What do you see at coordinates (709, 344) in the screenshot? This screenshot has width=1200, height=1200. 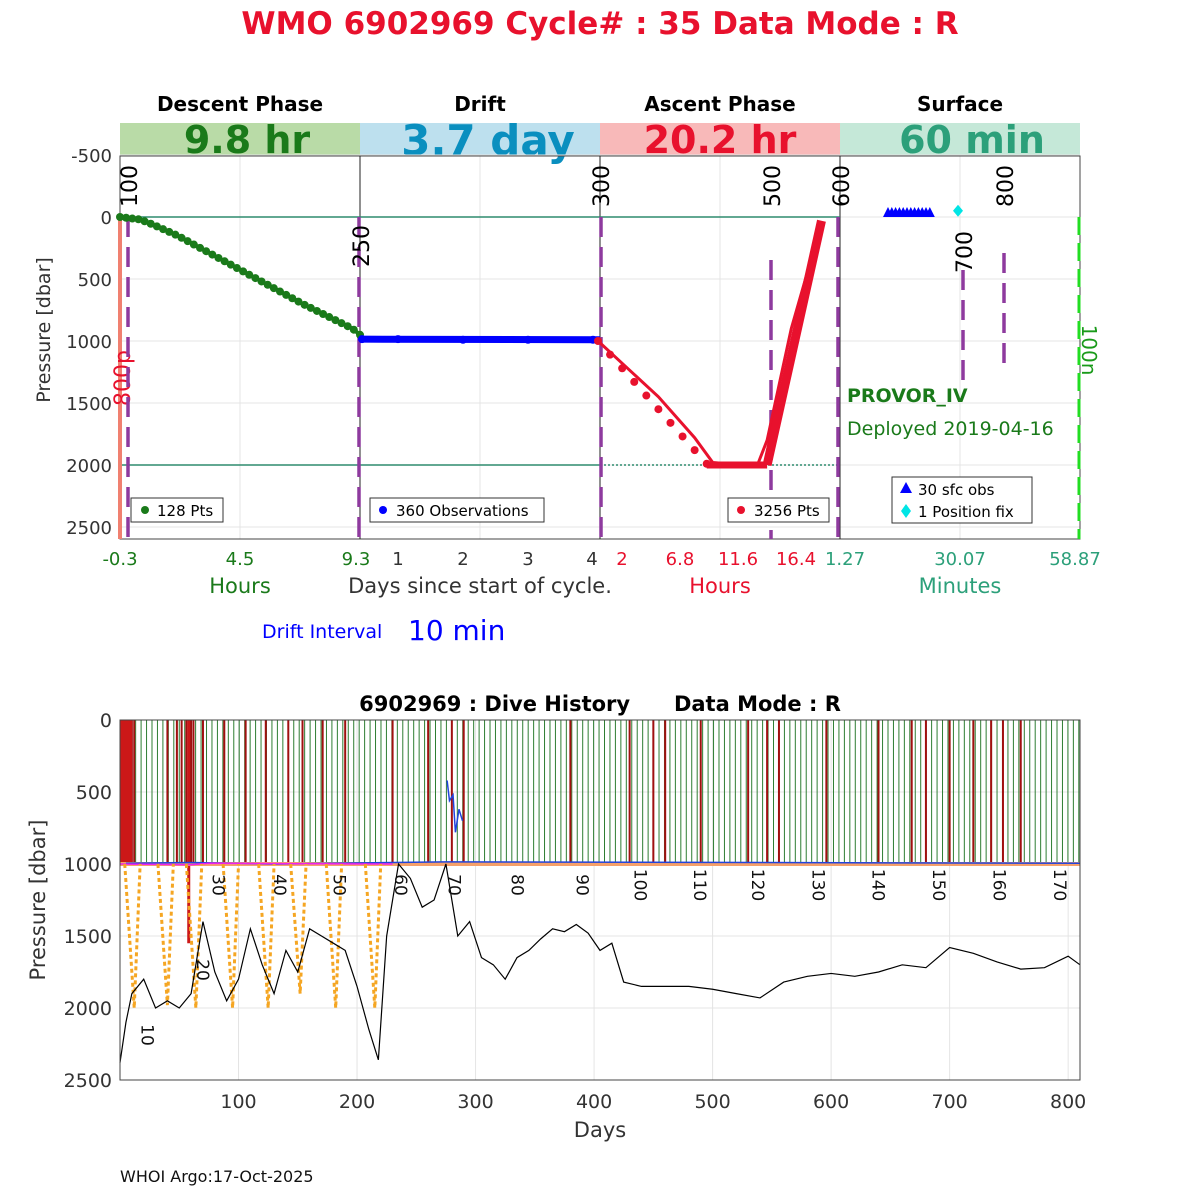 I see `ascent-line` at bounding box center [709, 344].